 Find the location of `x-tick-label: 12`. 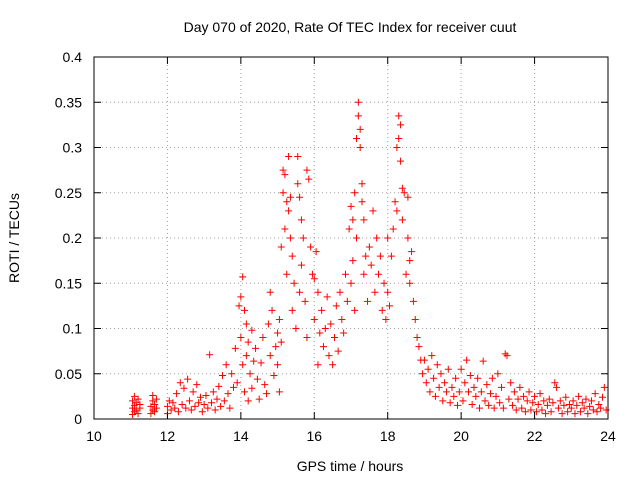

x-tick-label: 12 is located at coordinates (168, 436).